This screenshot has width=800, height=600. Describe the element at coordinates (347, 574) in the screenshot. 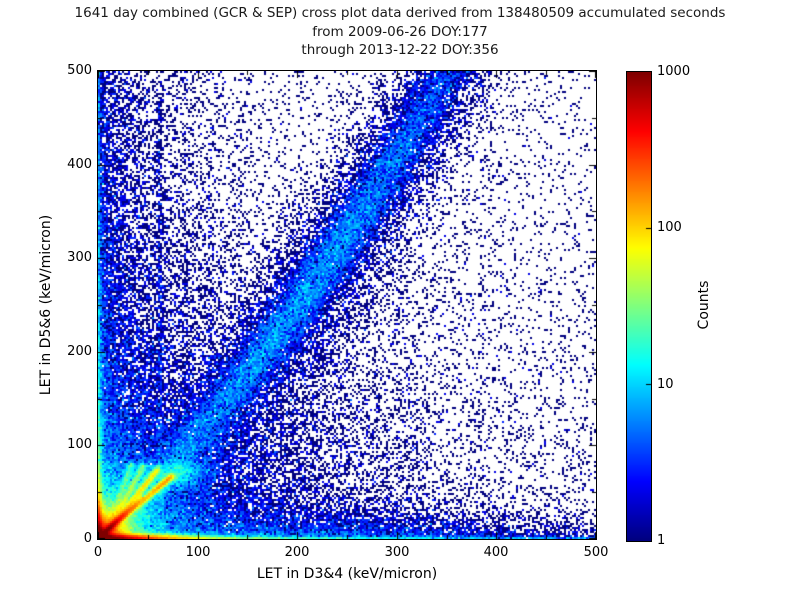

I see `x-axis-title: LET in D3&4 (keV/micron)` at that location.